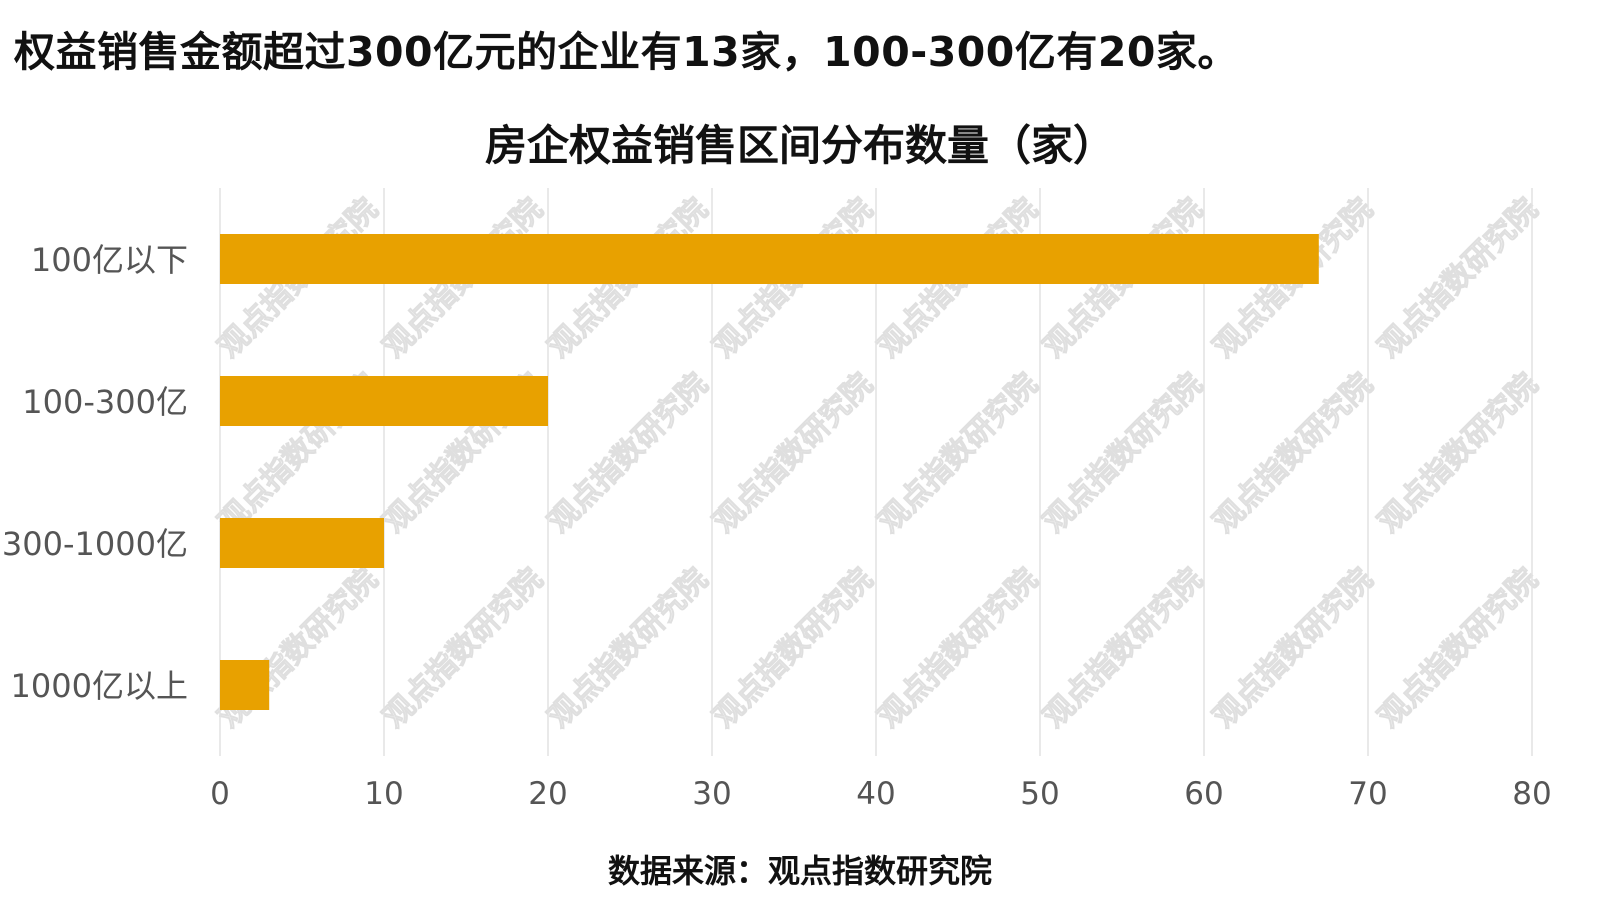 Image resolution: width=1600 pixels, height=900 pixels. What do you see at coordinates (875, 794) in the screenshot?
I see `x-tick-label: 40` at bounding box center [875, 794].